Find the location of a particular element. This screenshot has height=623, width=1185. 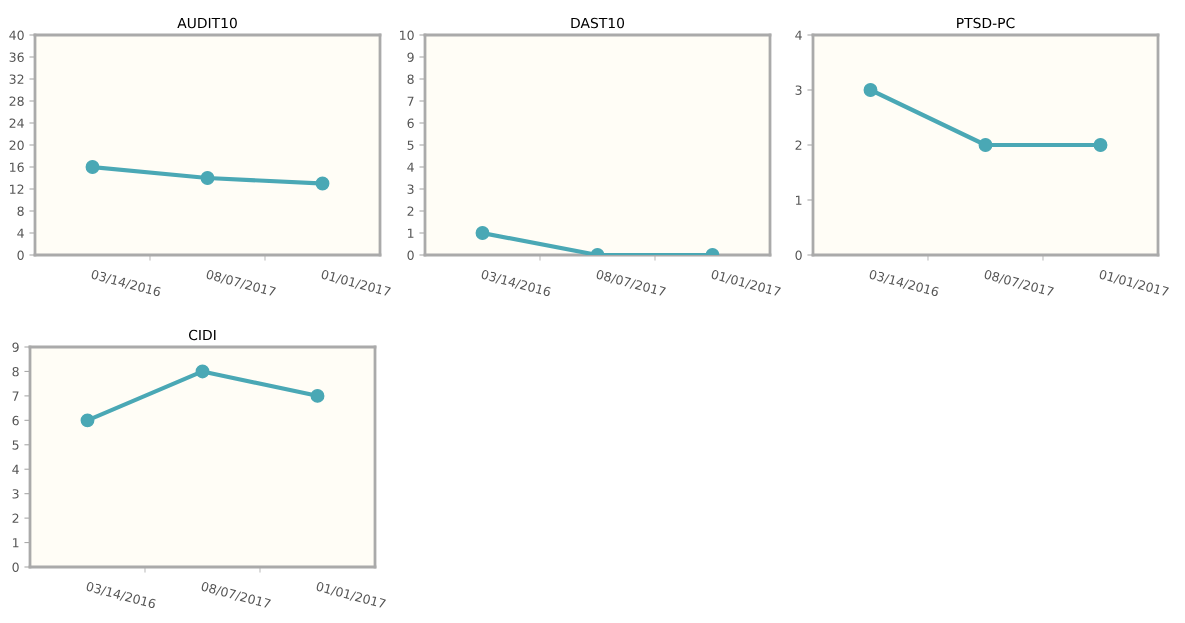

chart-title: CIDI is located at coordinates (202, 335).